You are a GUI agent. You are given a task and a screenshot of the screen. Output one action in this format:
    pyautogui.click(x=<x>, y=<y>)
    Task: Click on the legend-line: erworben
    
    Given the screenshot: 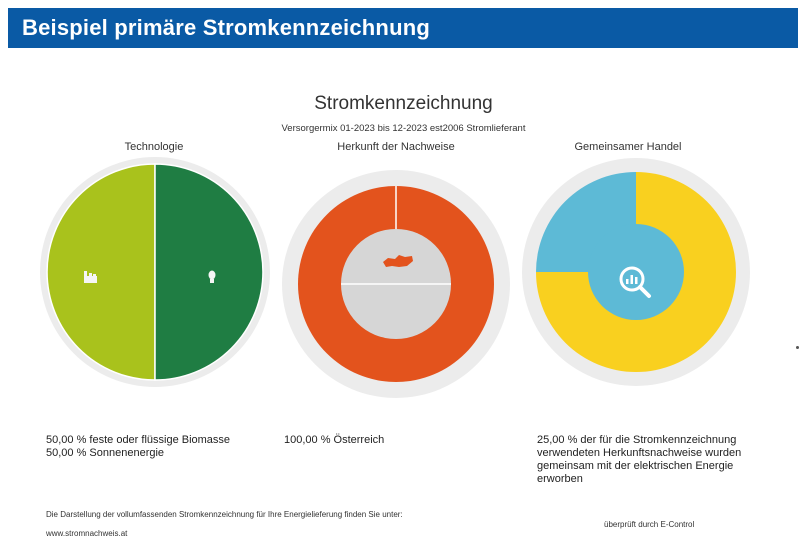 What is the action you would take?
    pyautogui.click(x=560, y=479)
    